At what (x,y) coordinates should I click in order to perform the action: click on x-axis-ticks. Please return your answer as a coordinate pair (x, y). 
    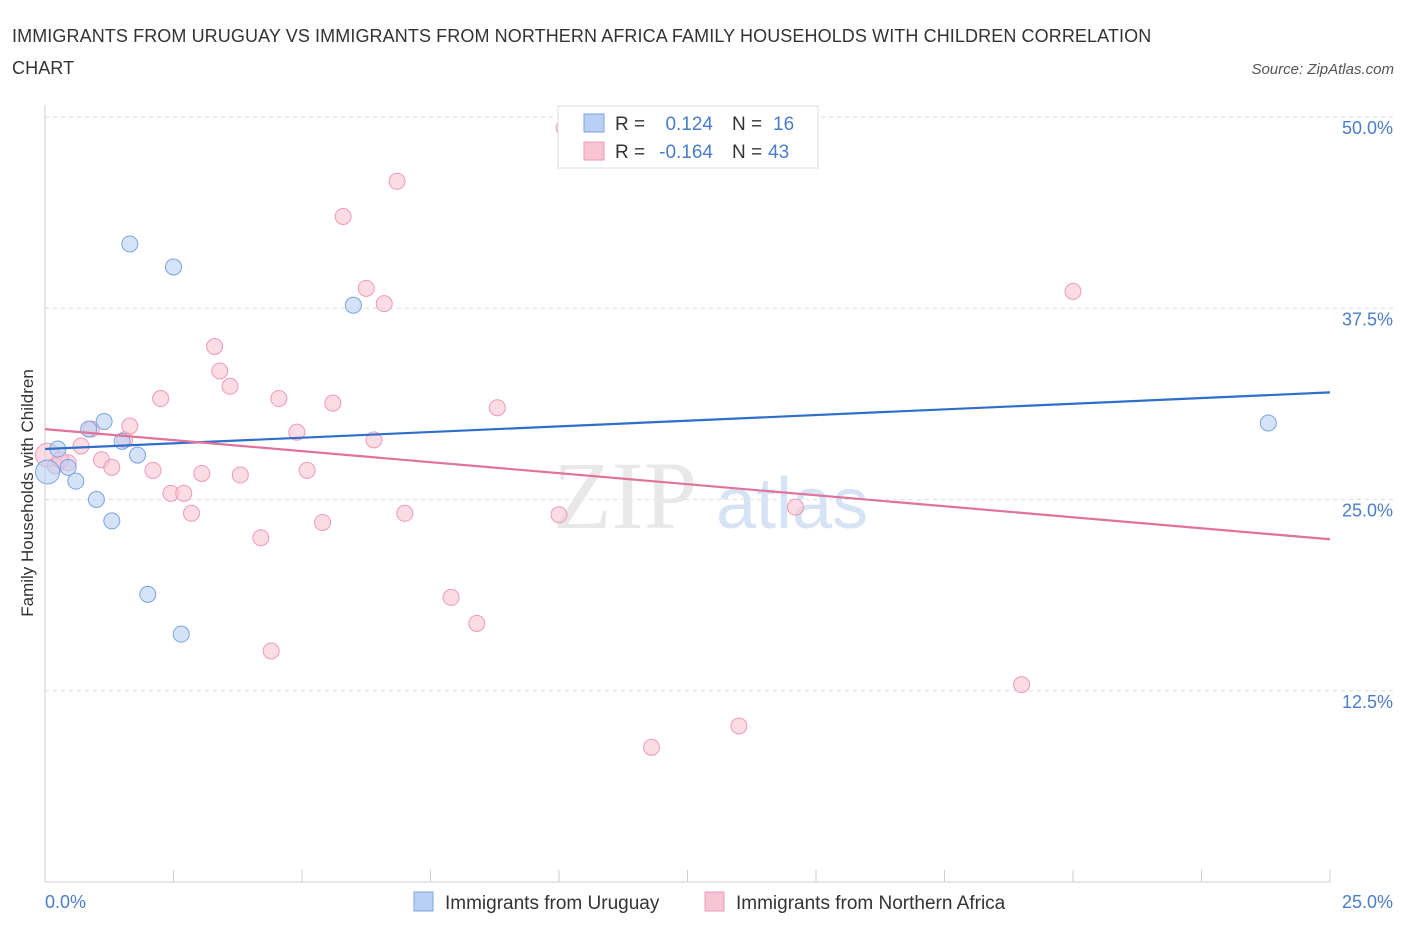
    Looking at the image, I should click on (687, 876).